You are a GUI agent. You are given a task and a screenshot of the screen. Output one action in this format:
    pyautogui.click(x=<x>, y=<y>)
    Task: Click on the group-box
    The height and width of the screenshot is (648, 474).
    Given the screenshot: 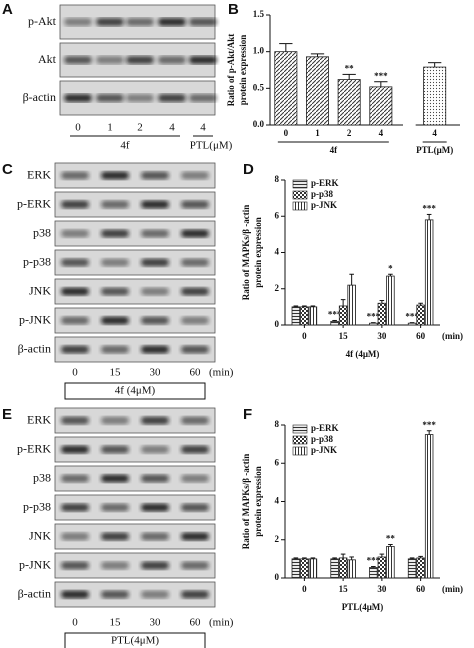 What is the action you would take?
    pyautogui.click(x=135, y=391)
    